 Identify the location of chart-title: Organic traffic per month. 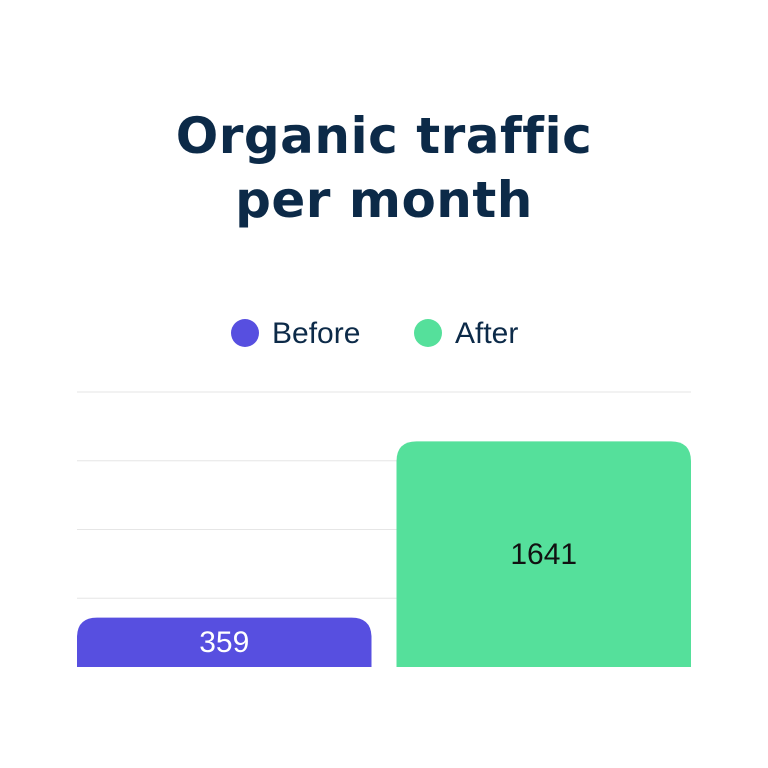
(384, 168).